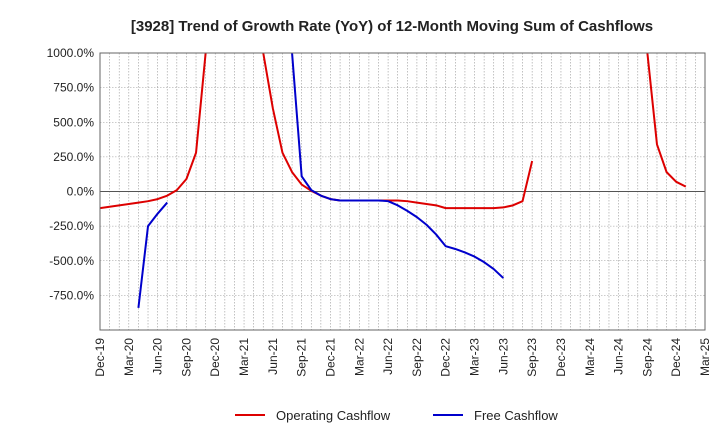 The width and height of the screenshot is (720, 440). Describe the element at coordinates (158, 356) in the screenshot. I see `x-tick-label: Jun-20` at that location.